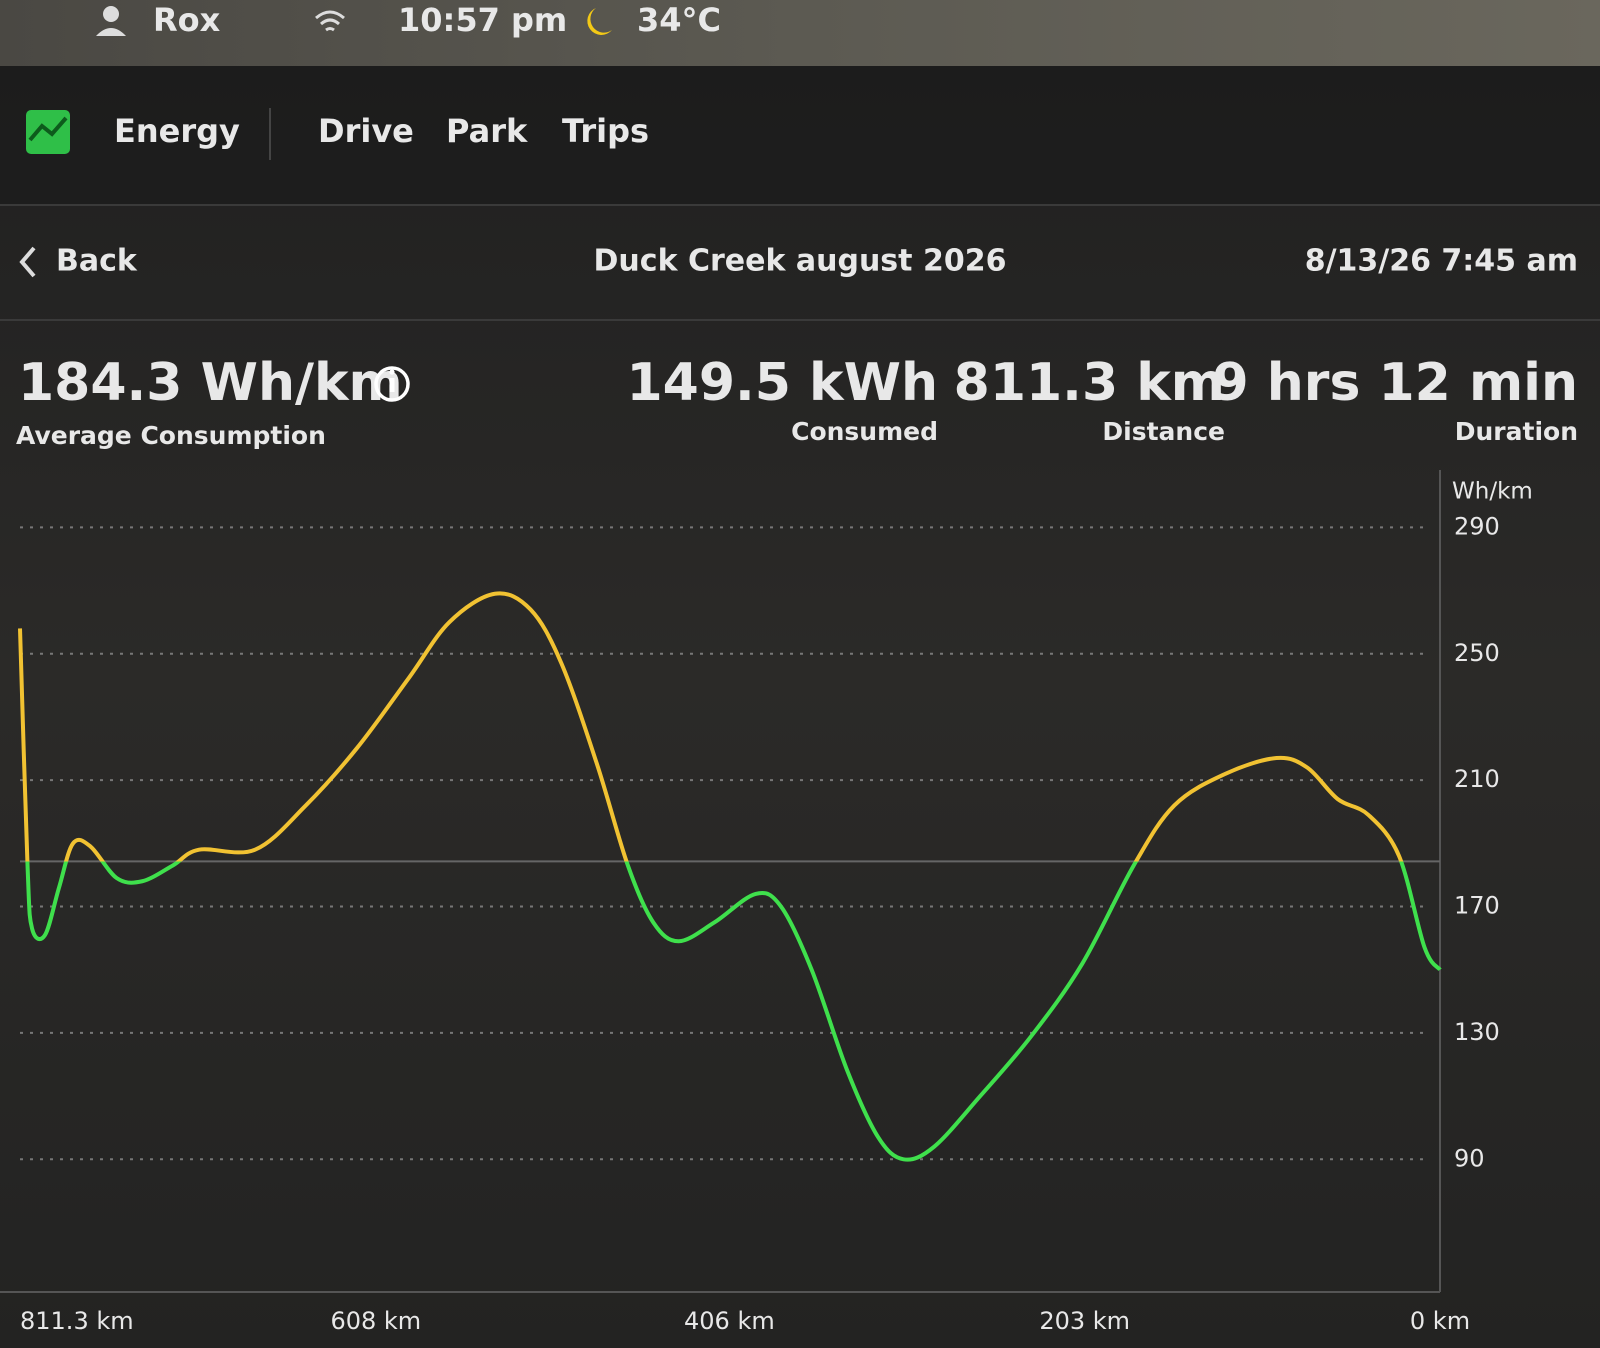  What do you see at coordinates (800, 33) in the screenshot?
I see `status-bar` at bounding box center [800, 33].